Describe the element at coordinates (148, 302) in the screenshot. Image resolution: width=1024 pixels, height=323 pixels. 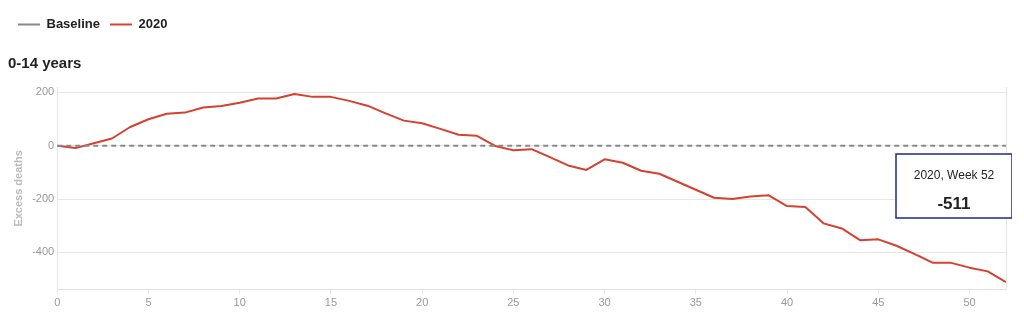
I see `x-tick-label: 5` at that location.